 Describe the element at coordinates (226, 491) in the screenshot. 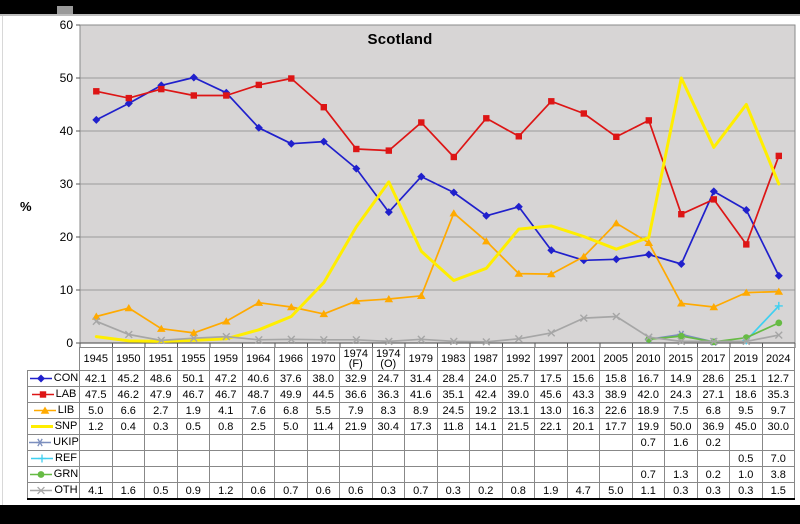

I see `cell-OTH-1959: 1.2` at that location.